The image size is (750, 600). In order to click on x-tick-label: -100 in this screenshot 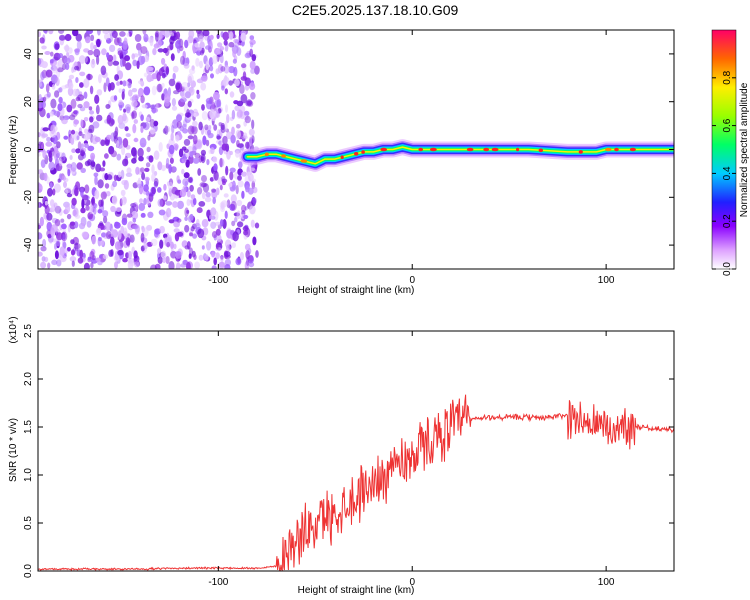, I will do `click(218, 582)`.